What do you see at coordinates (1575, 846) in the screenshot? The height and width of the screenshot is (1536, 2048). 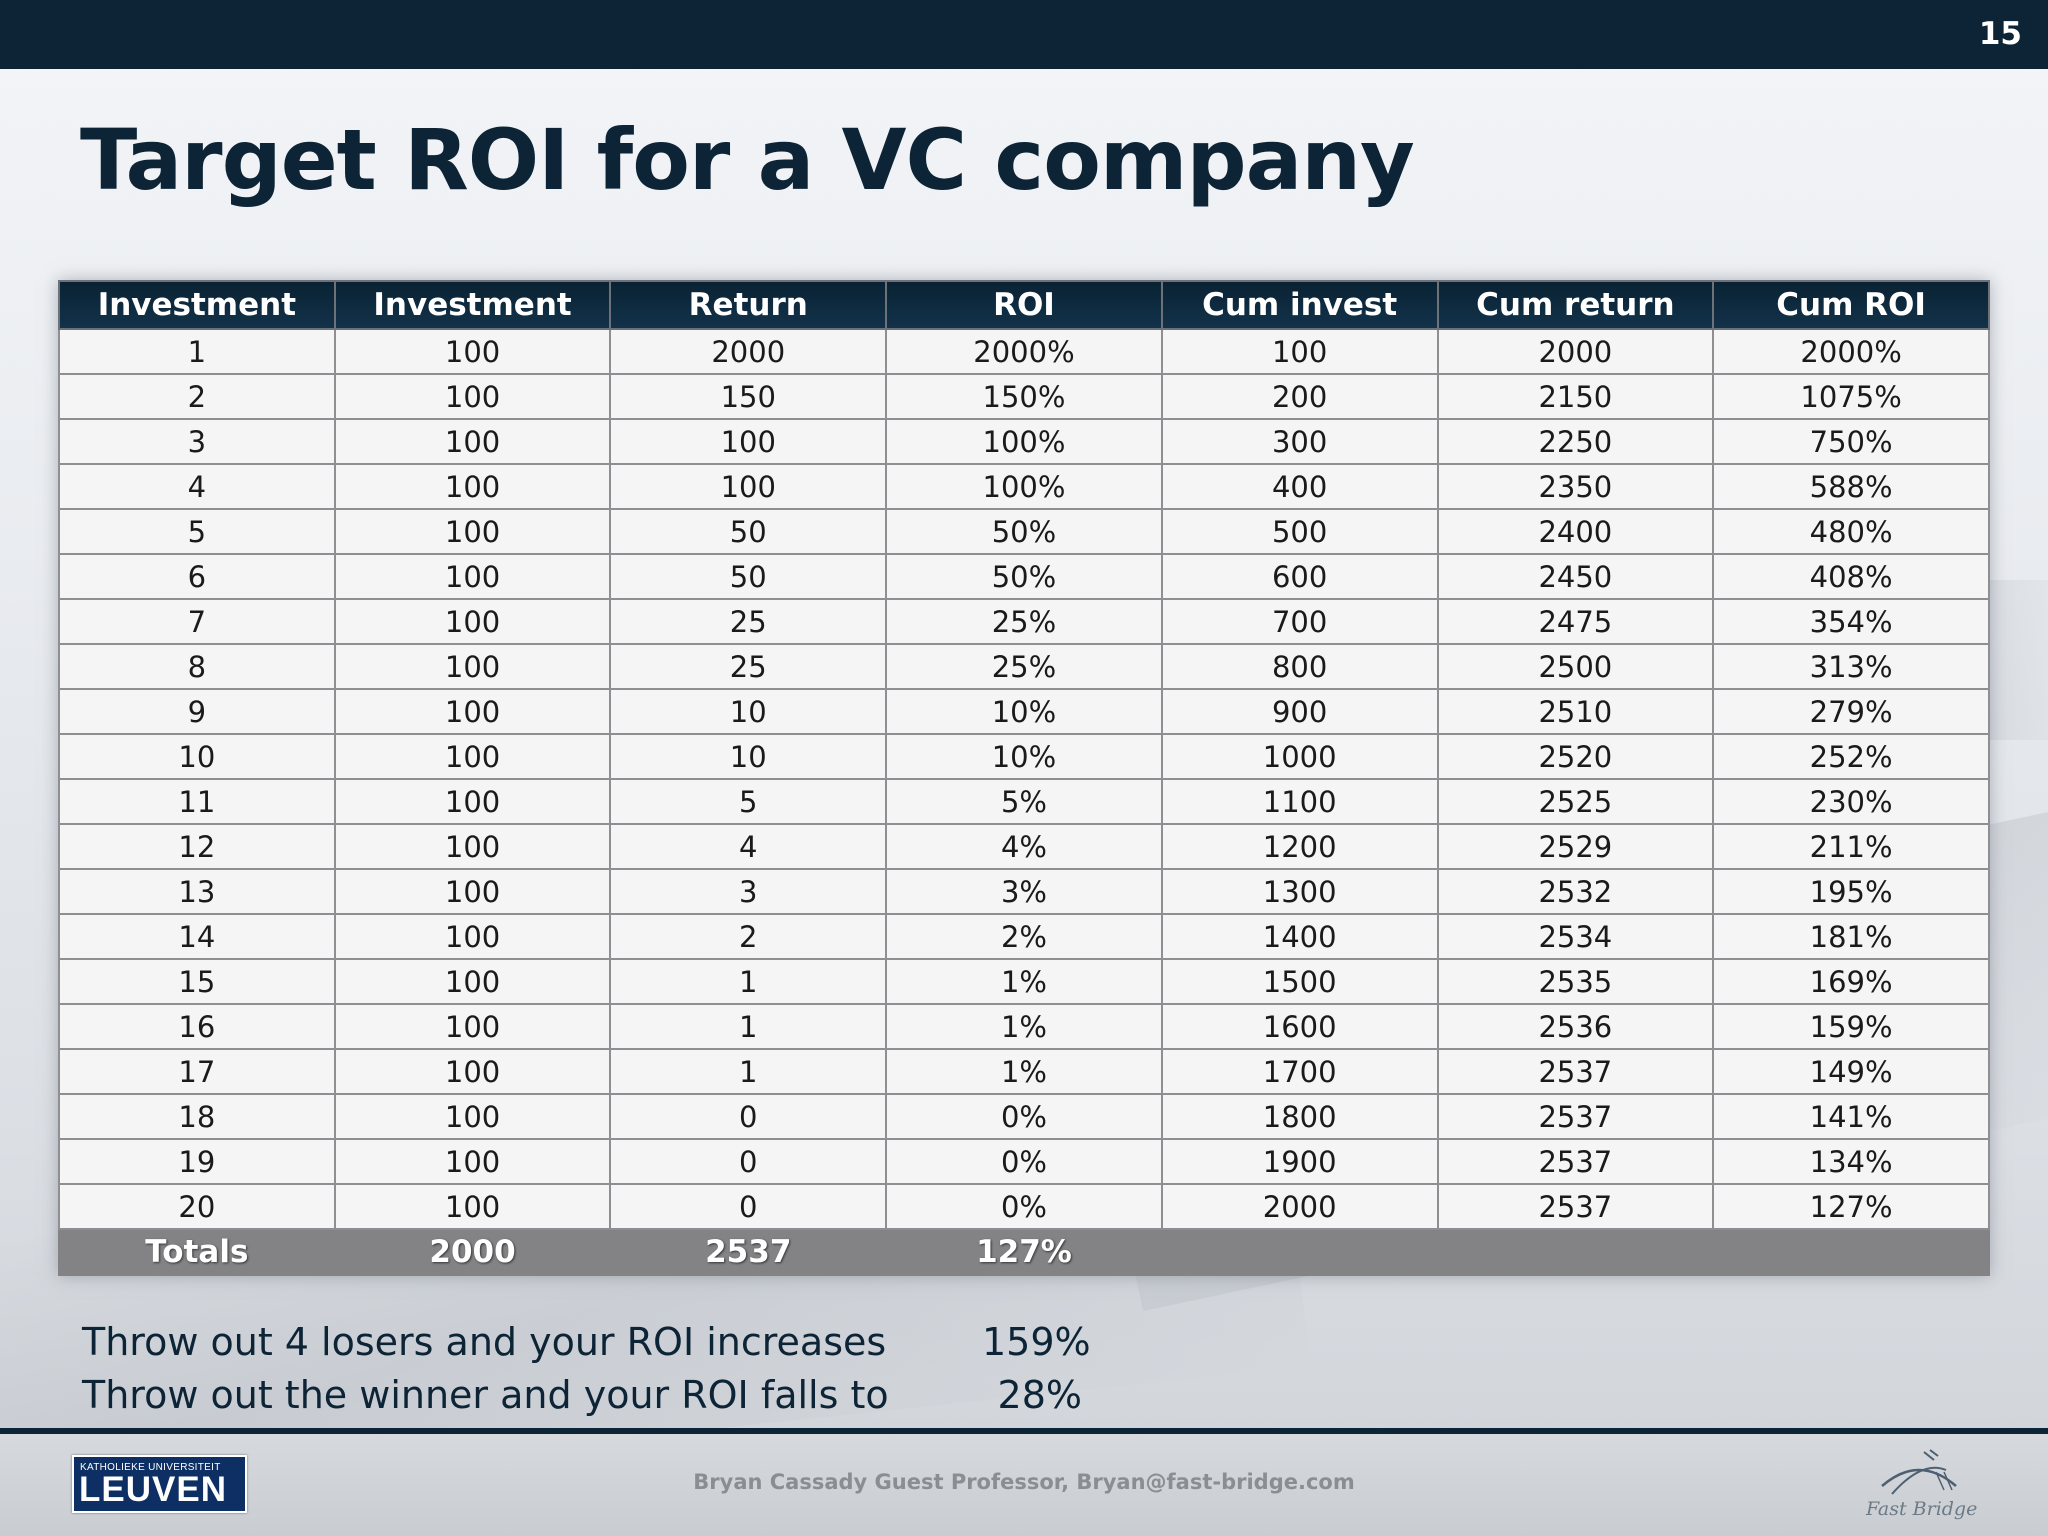 I see `table-cell: 2529` at bounding box center [1575, 846].